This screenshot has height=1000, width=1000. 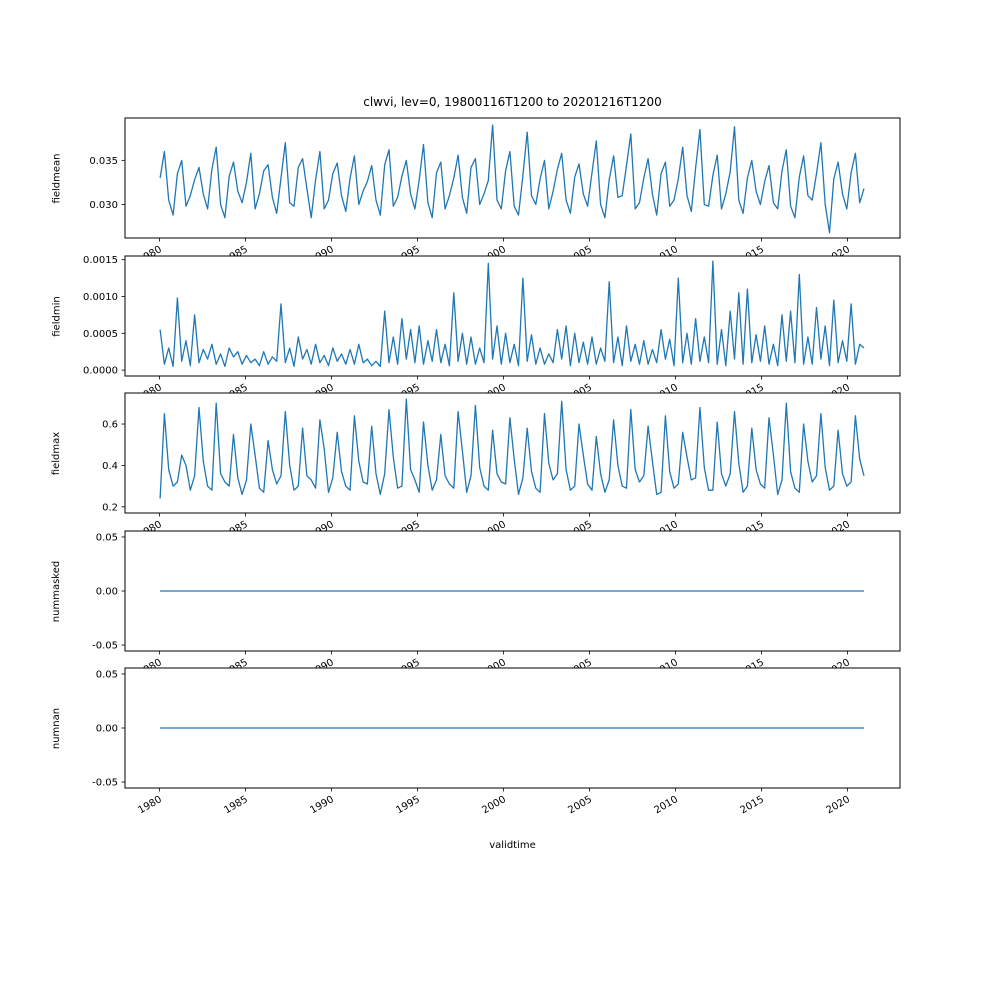 I want to click on y-axis-label-nummasked: nummasked, so click(x=57, y=591).